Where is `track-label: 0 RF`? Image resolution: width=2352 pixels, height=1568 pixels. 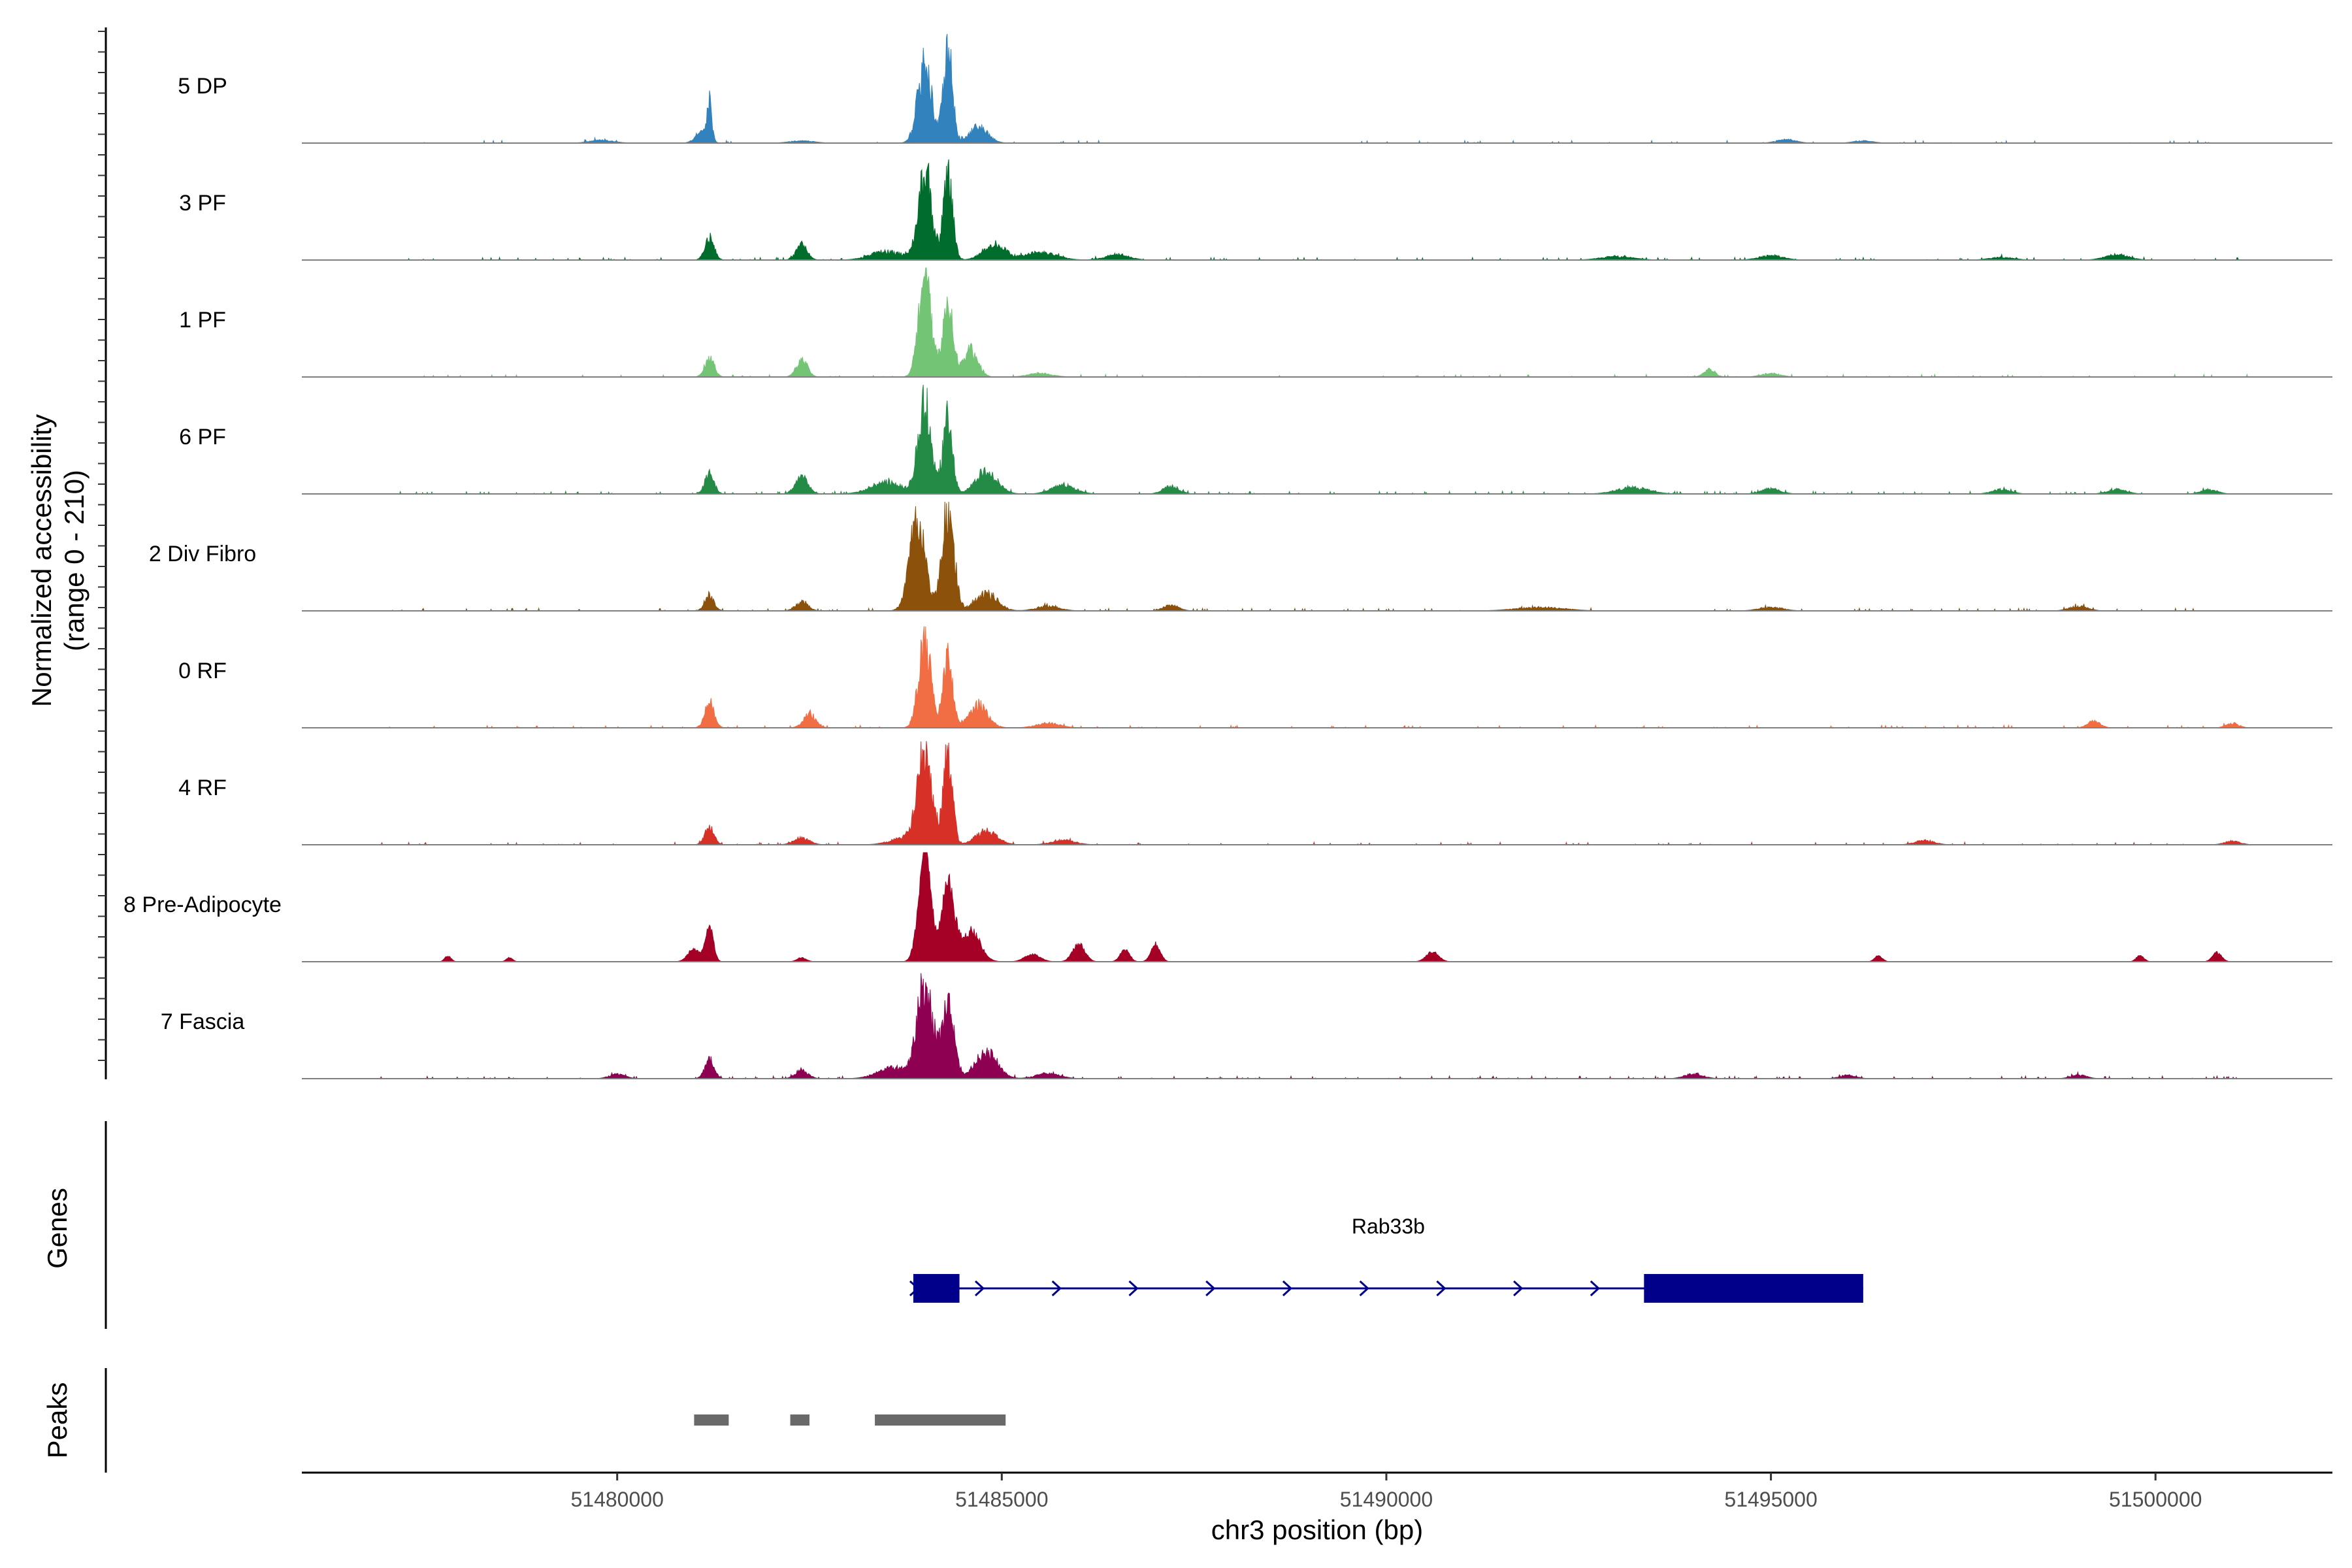
track-label: 0 RF is located at coordinates (202, 671).